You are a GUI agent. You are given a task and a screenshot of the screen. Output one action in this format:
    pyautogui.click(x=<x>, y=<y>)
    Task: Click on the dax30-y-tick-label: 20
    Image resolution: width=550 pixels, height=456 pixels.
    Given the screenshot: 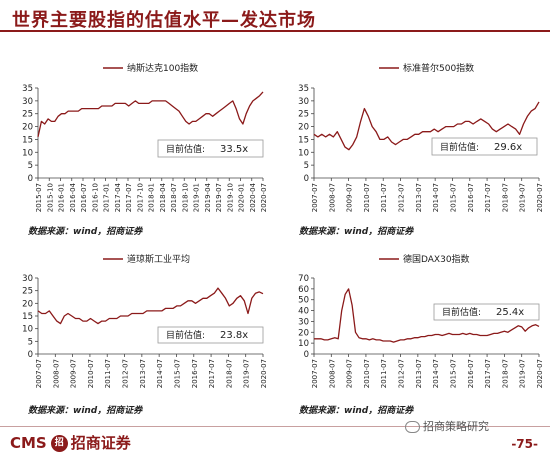 What is the action you would take?
    pyautogui.click(x=303, y=333)
    